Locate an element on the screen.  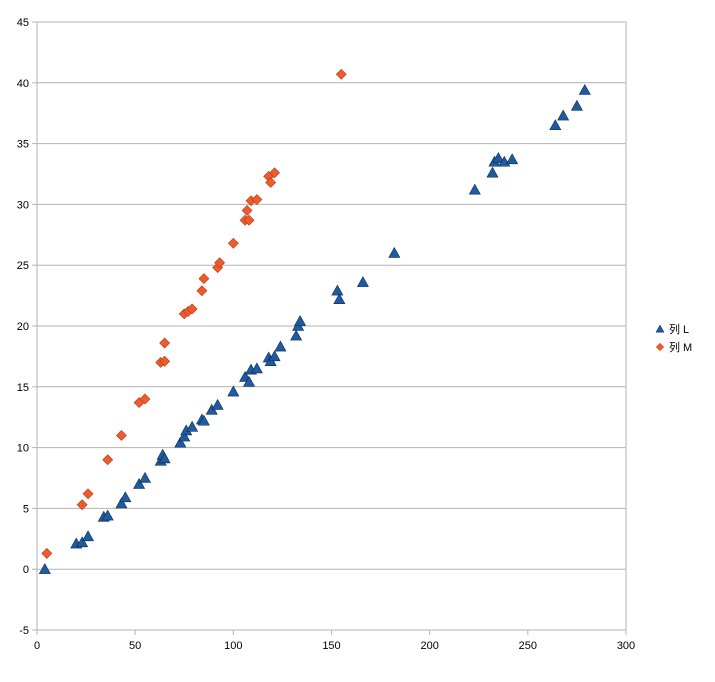
y-tick-label: -5 is located at coordinates (24, 631).